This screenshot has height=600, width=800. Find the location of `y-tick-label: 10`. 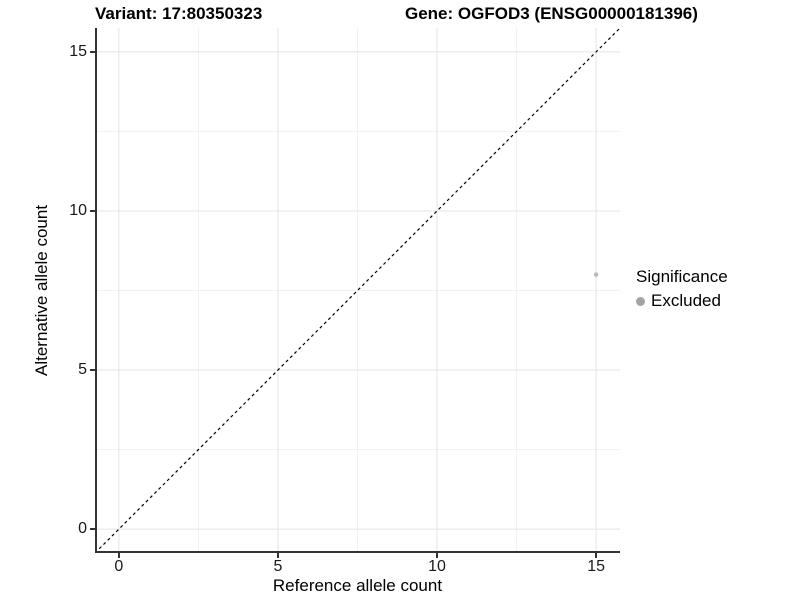

y-tick-label: 10 is located at coordinates (78, 210).